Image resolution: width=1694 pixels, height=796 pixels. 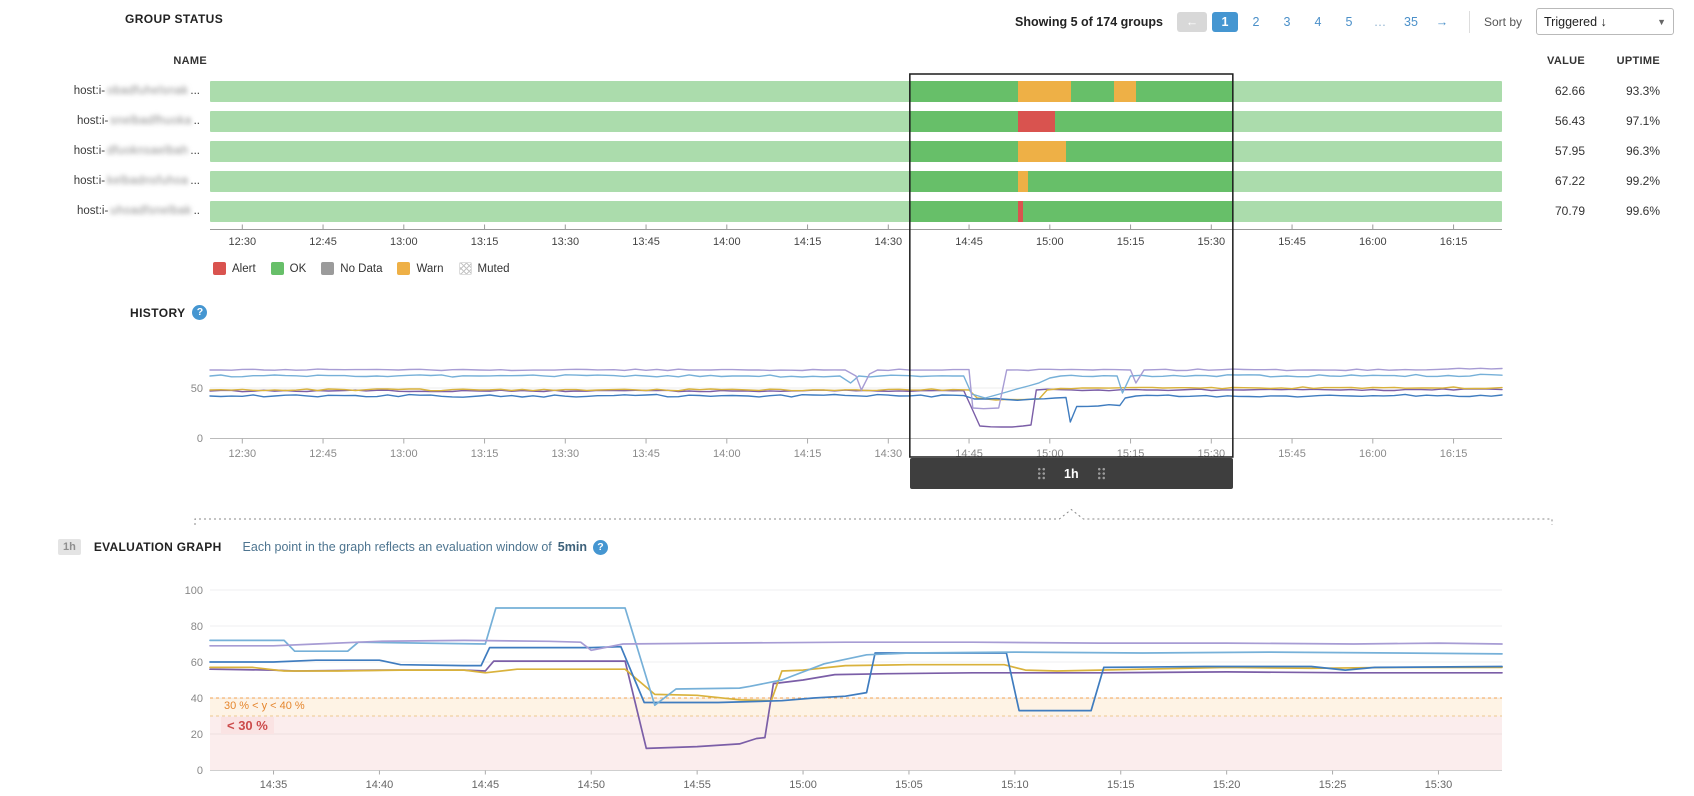 I want to click on svg-text: 15:10, so click(x=1015, y=785).